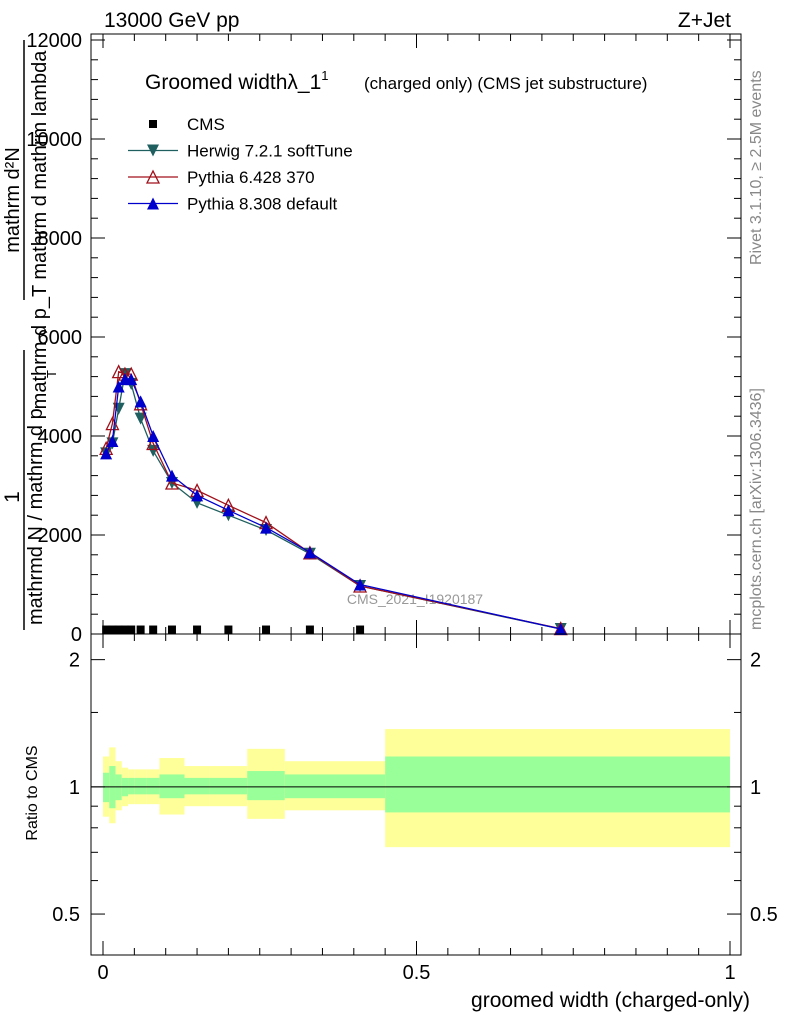  Describe the element at coordinates (755, 788) in the screenshot. I see `ratio-ytick-label-right: 1` at that location.